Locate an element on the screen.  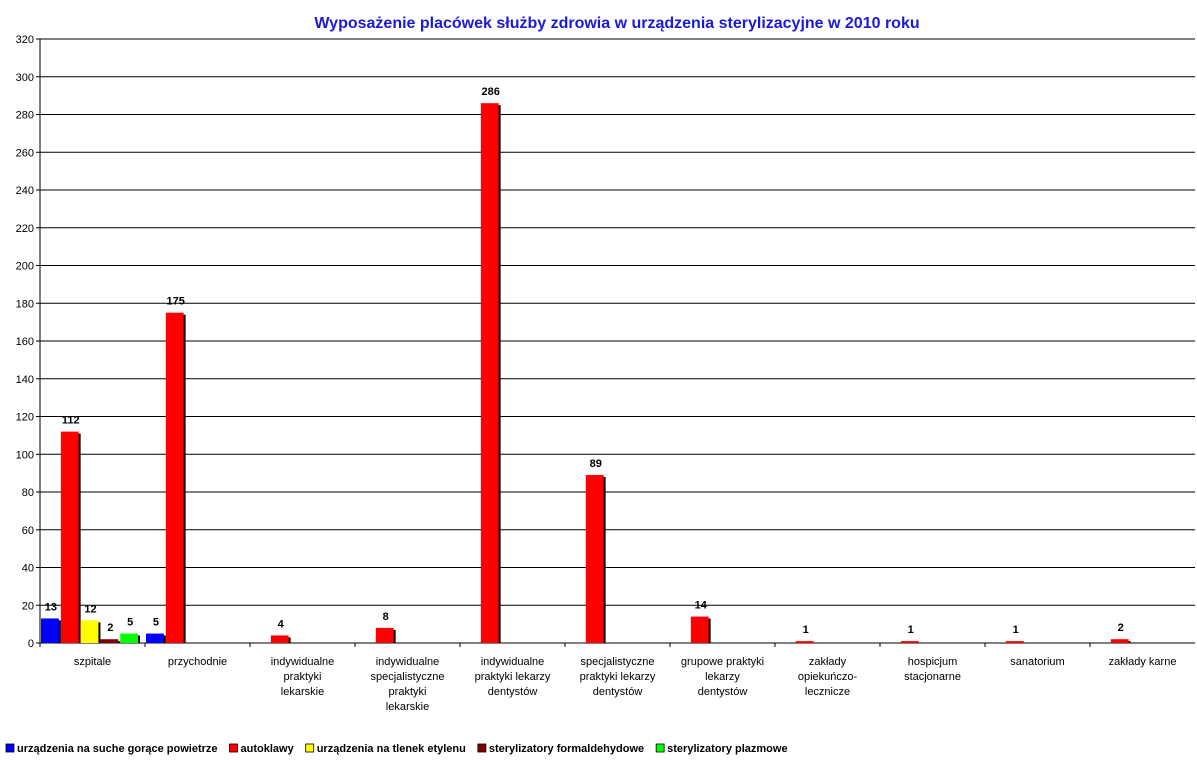
data-label: 112 is located at coordinates (71, 421).